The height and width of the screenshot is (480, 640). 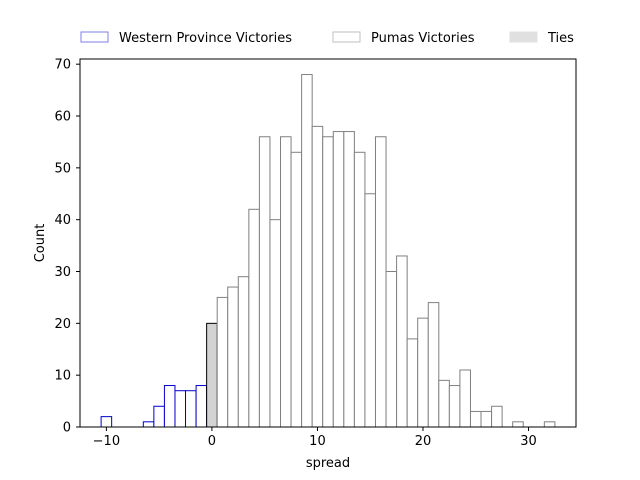 What do you see at coordinates (62, 168) in the screenshot?
I see `y-tick-label: 50` at bounding box center [62, 168].